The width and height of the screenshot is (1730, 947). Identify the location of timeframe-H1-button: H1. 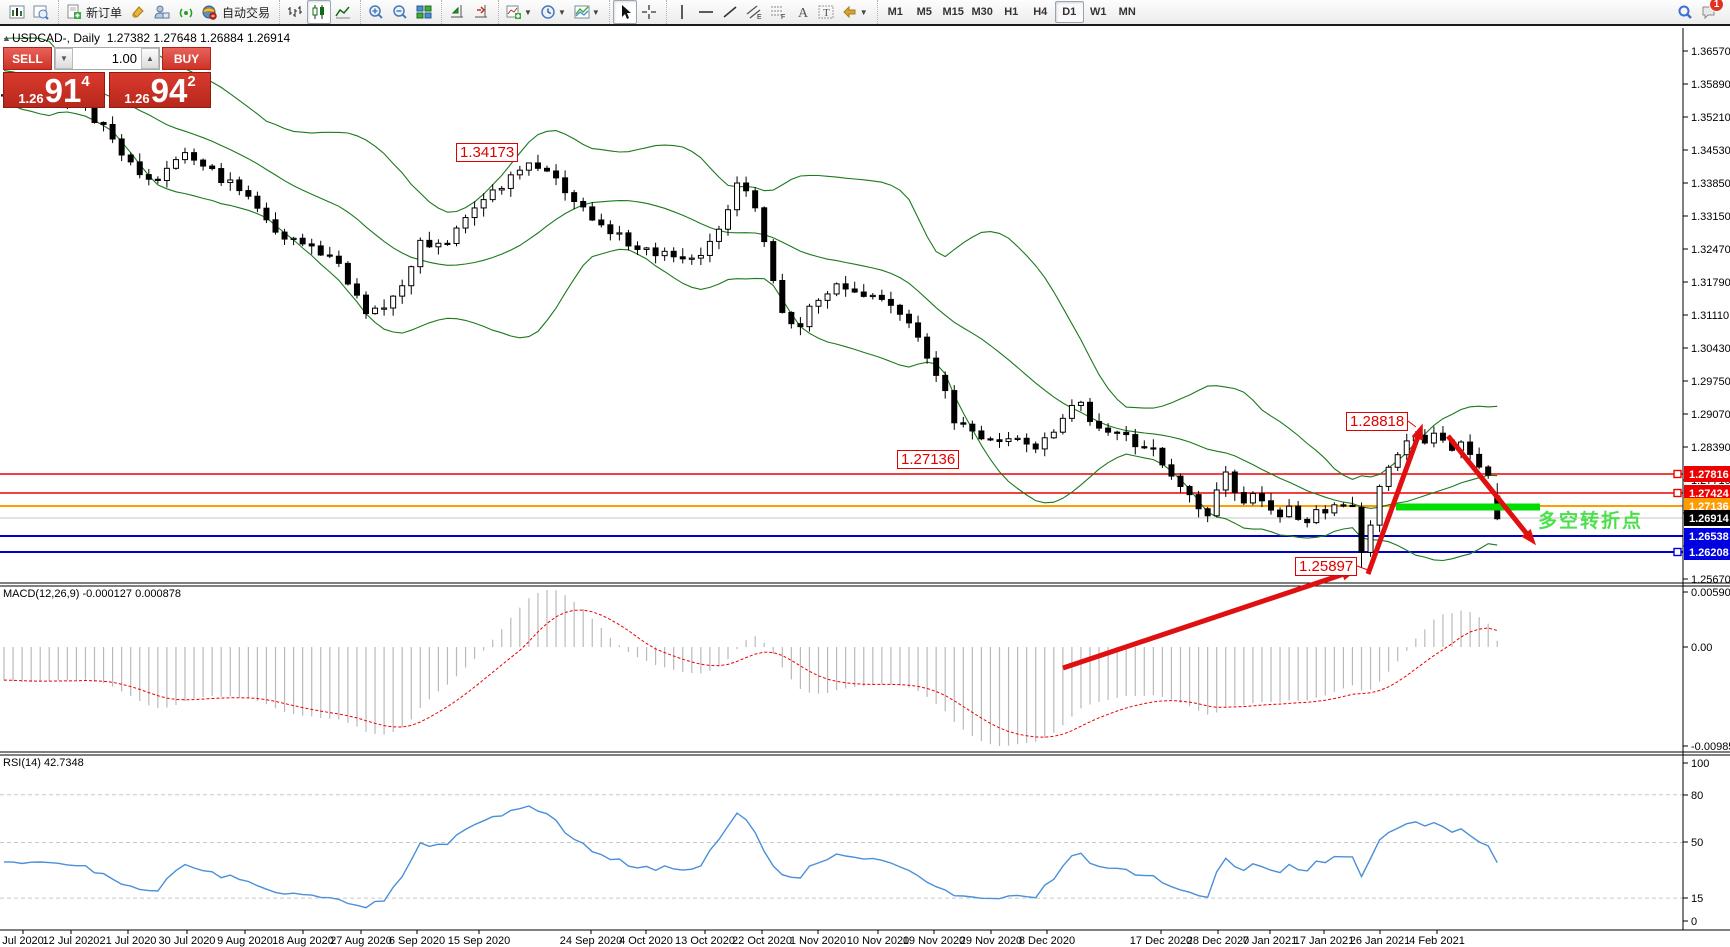
(1011, 12).